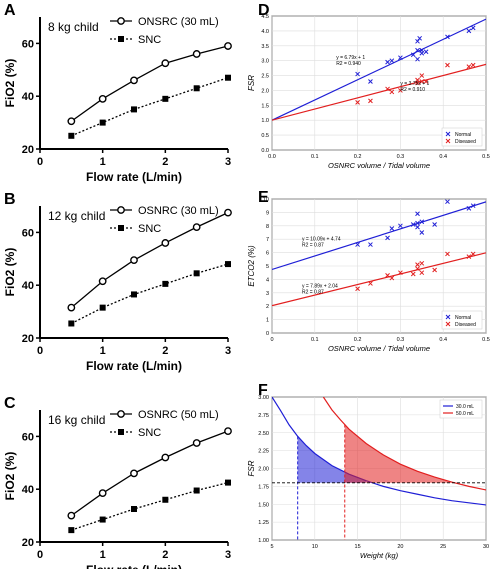  What do you see at coordinates (267, 213) in the screenshot?
I see `y-tick-label: 9` at bounding box center [267, 213].